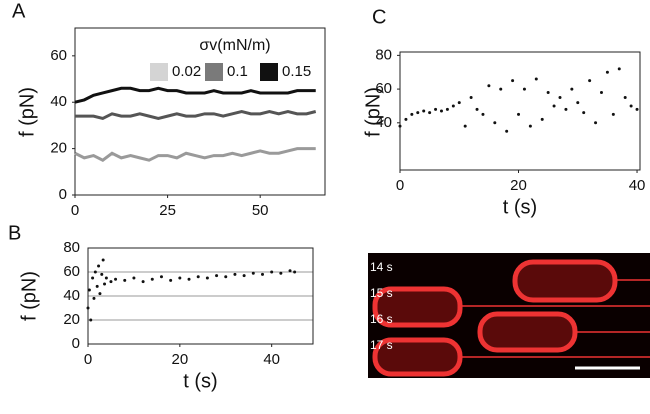 The height and width of the screenshot is (414, 650). What do you see at coordinates (518, 185) in the screenshot?
I see `x-tick-label: 20` at bounding box center [518, 185].